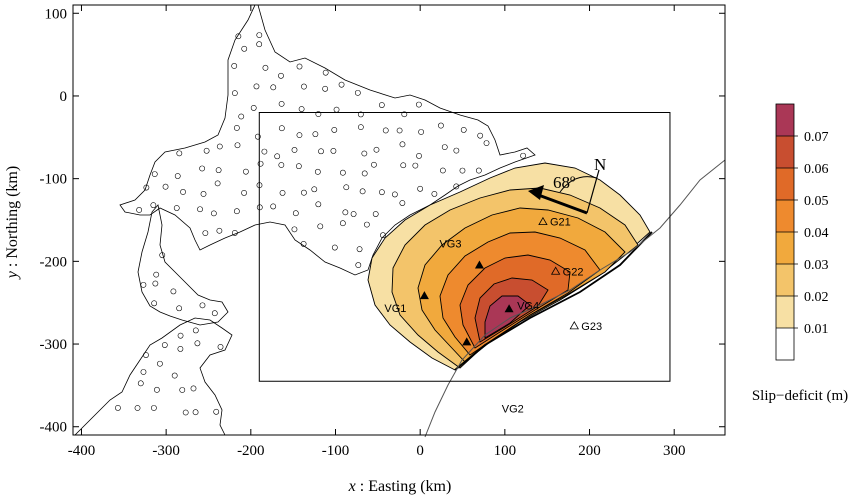 This screenshot has width=858, height=498. I want to click on x-tick-label: -300, so click(166, 451).